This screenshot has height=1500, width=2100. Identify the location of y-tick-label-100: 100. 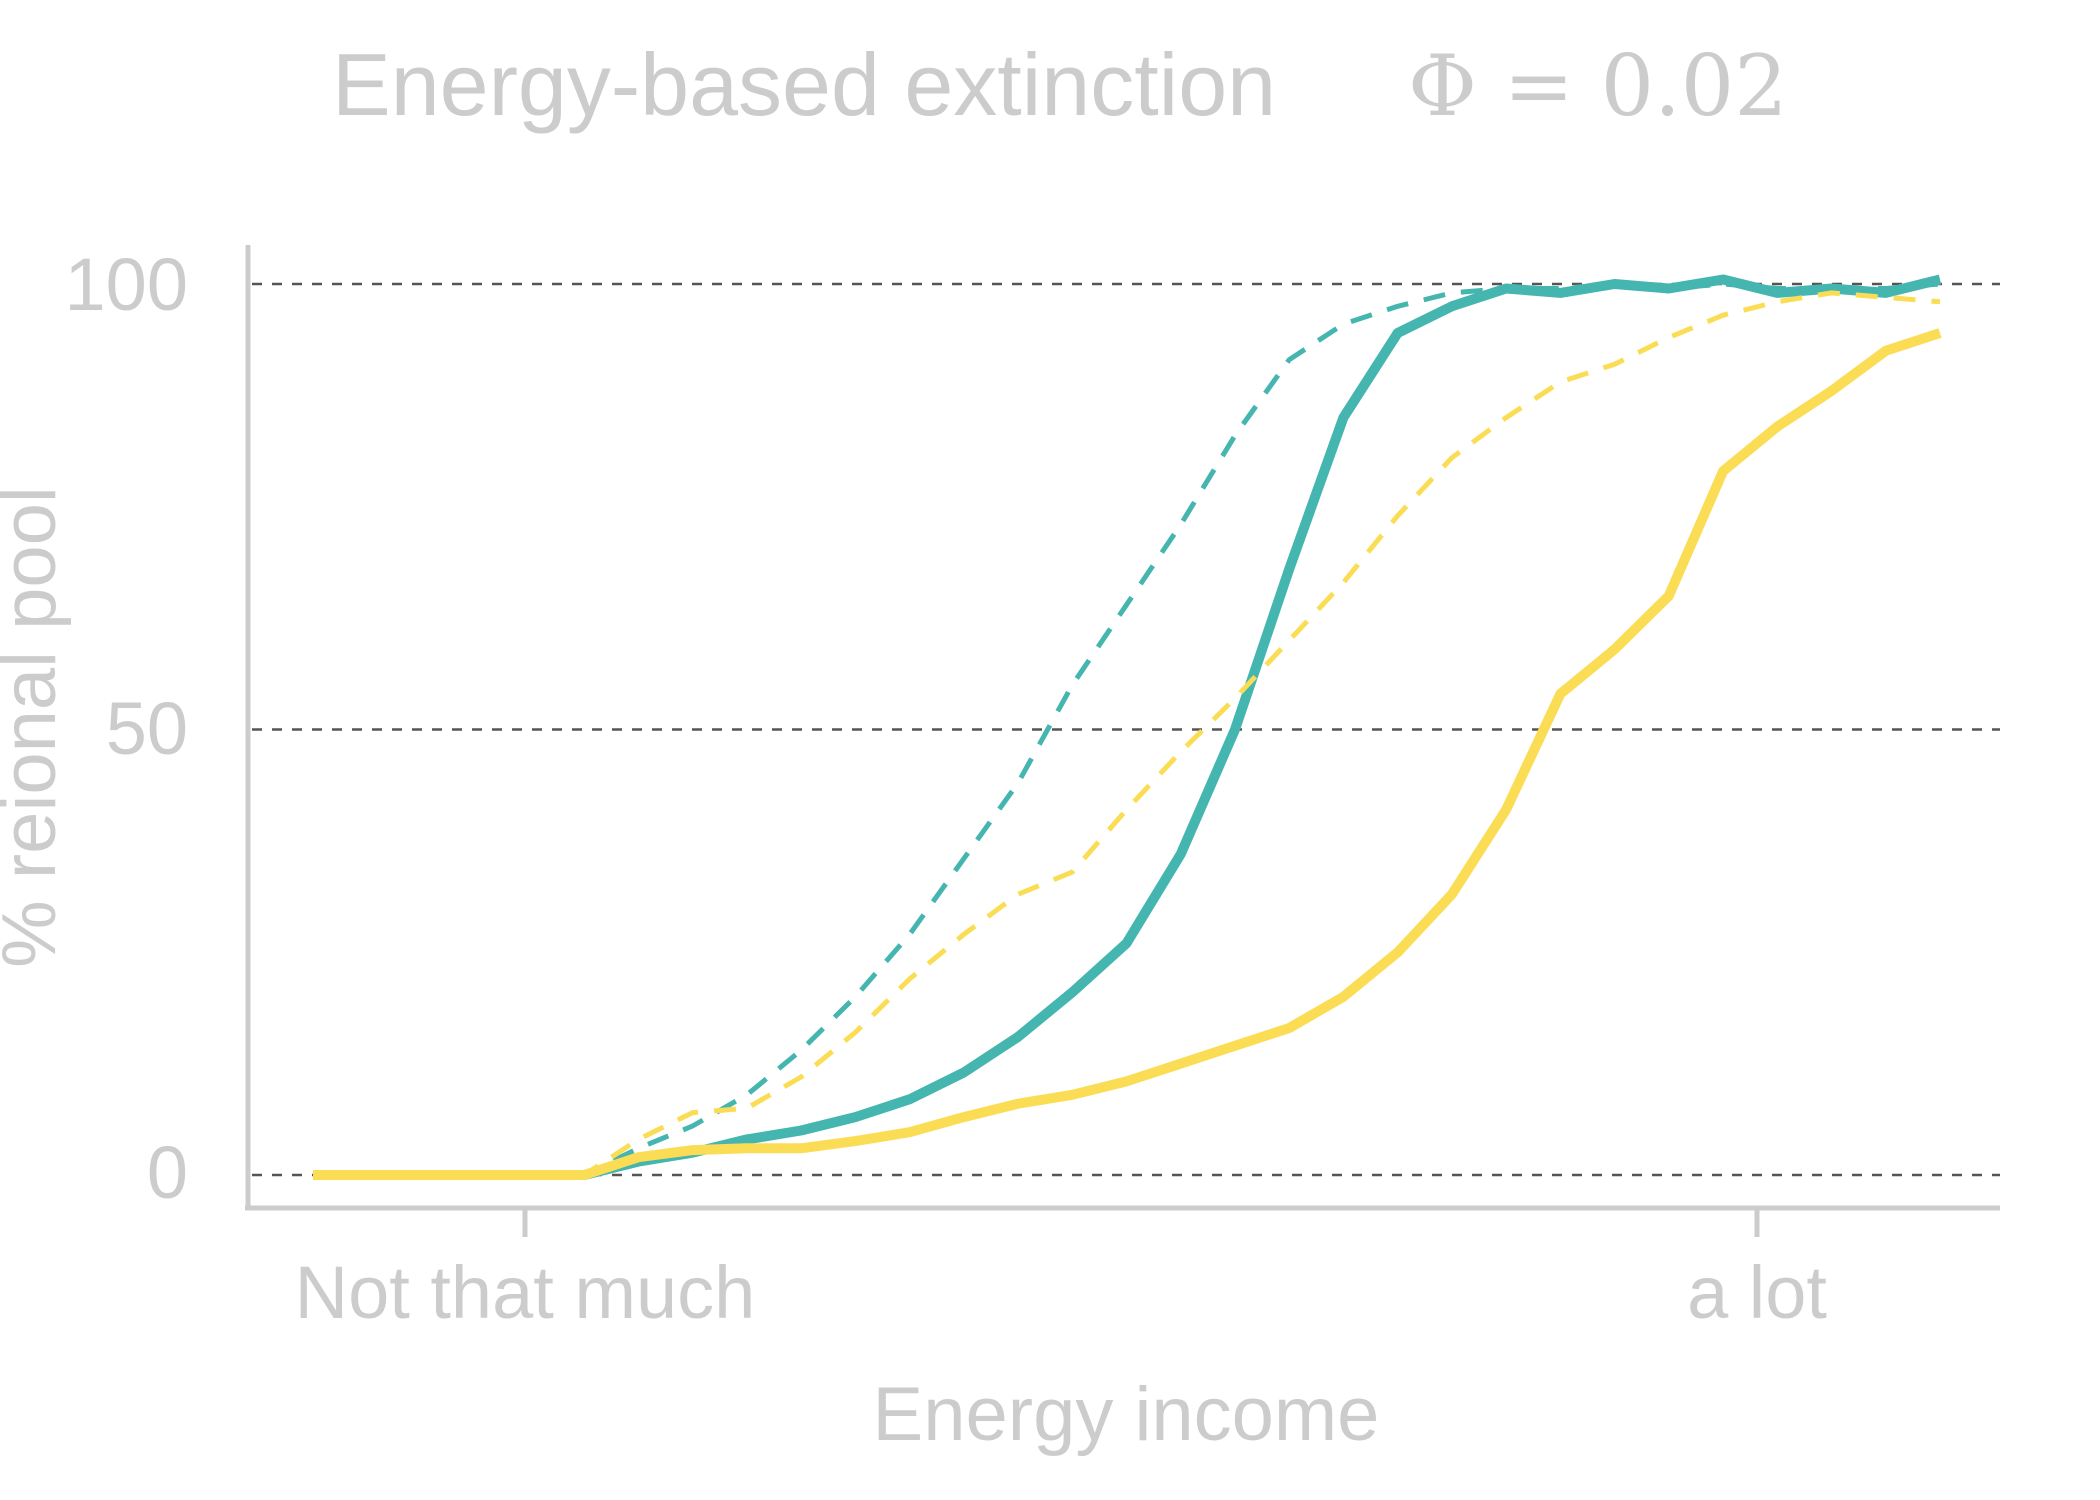
(126, 284).